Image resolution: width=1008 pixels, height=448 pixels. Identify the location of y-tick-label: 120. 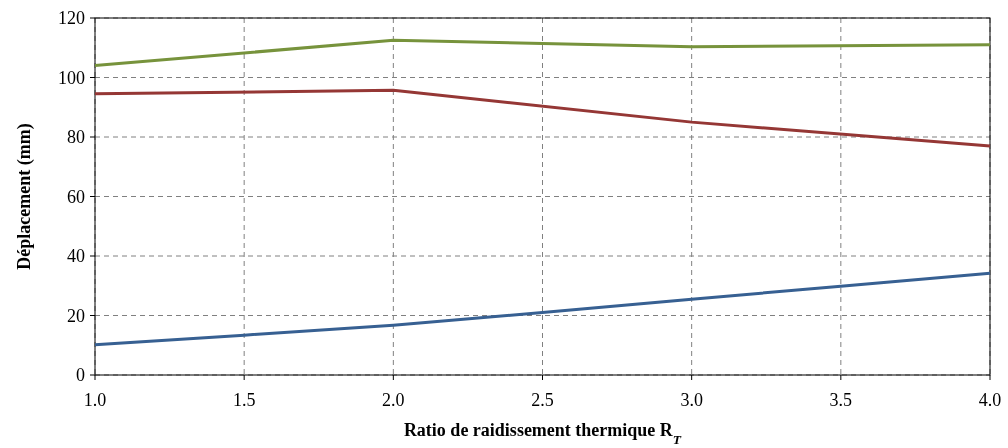
(71, 18).